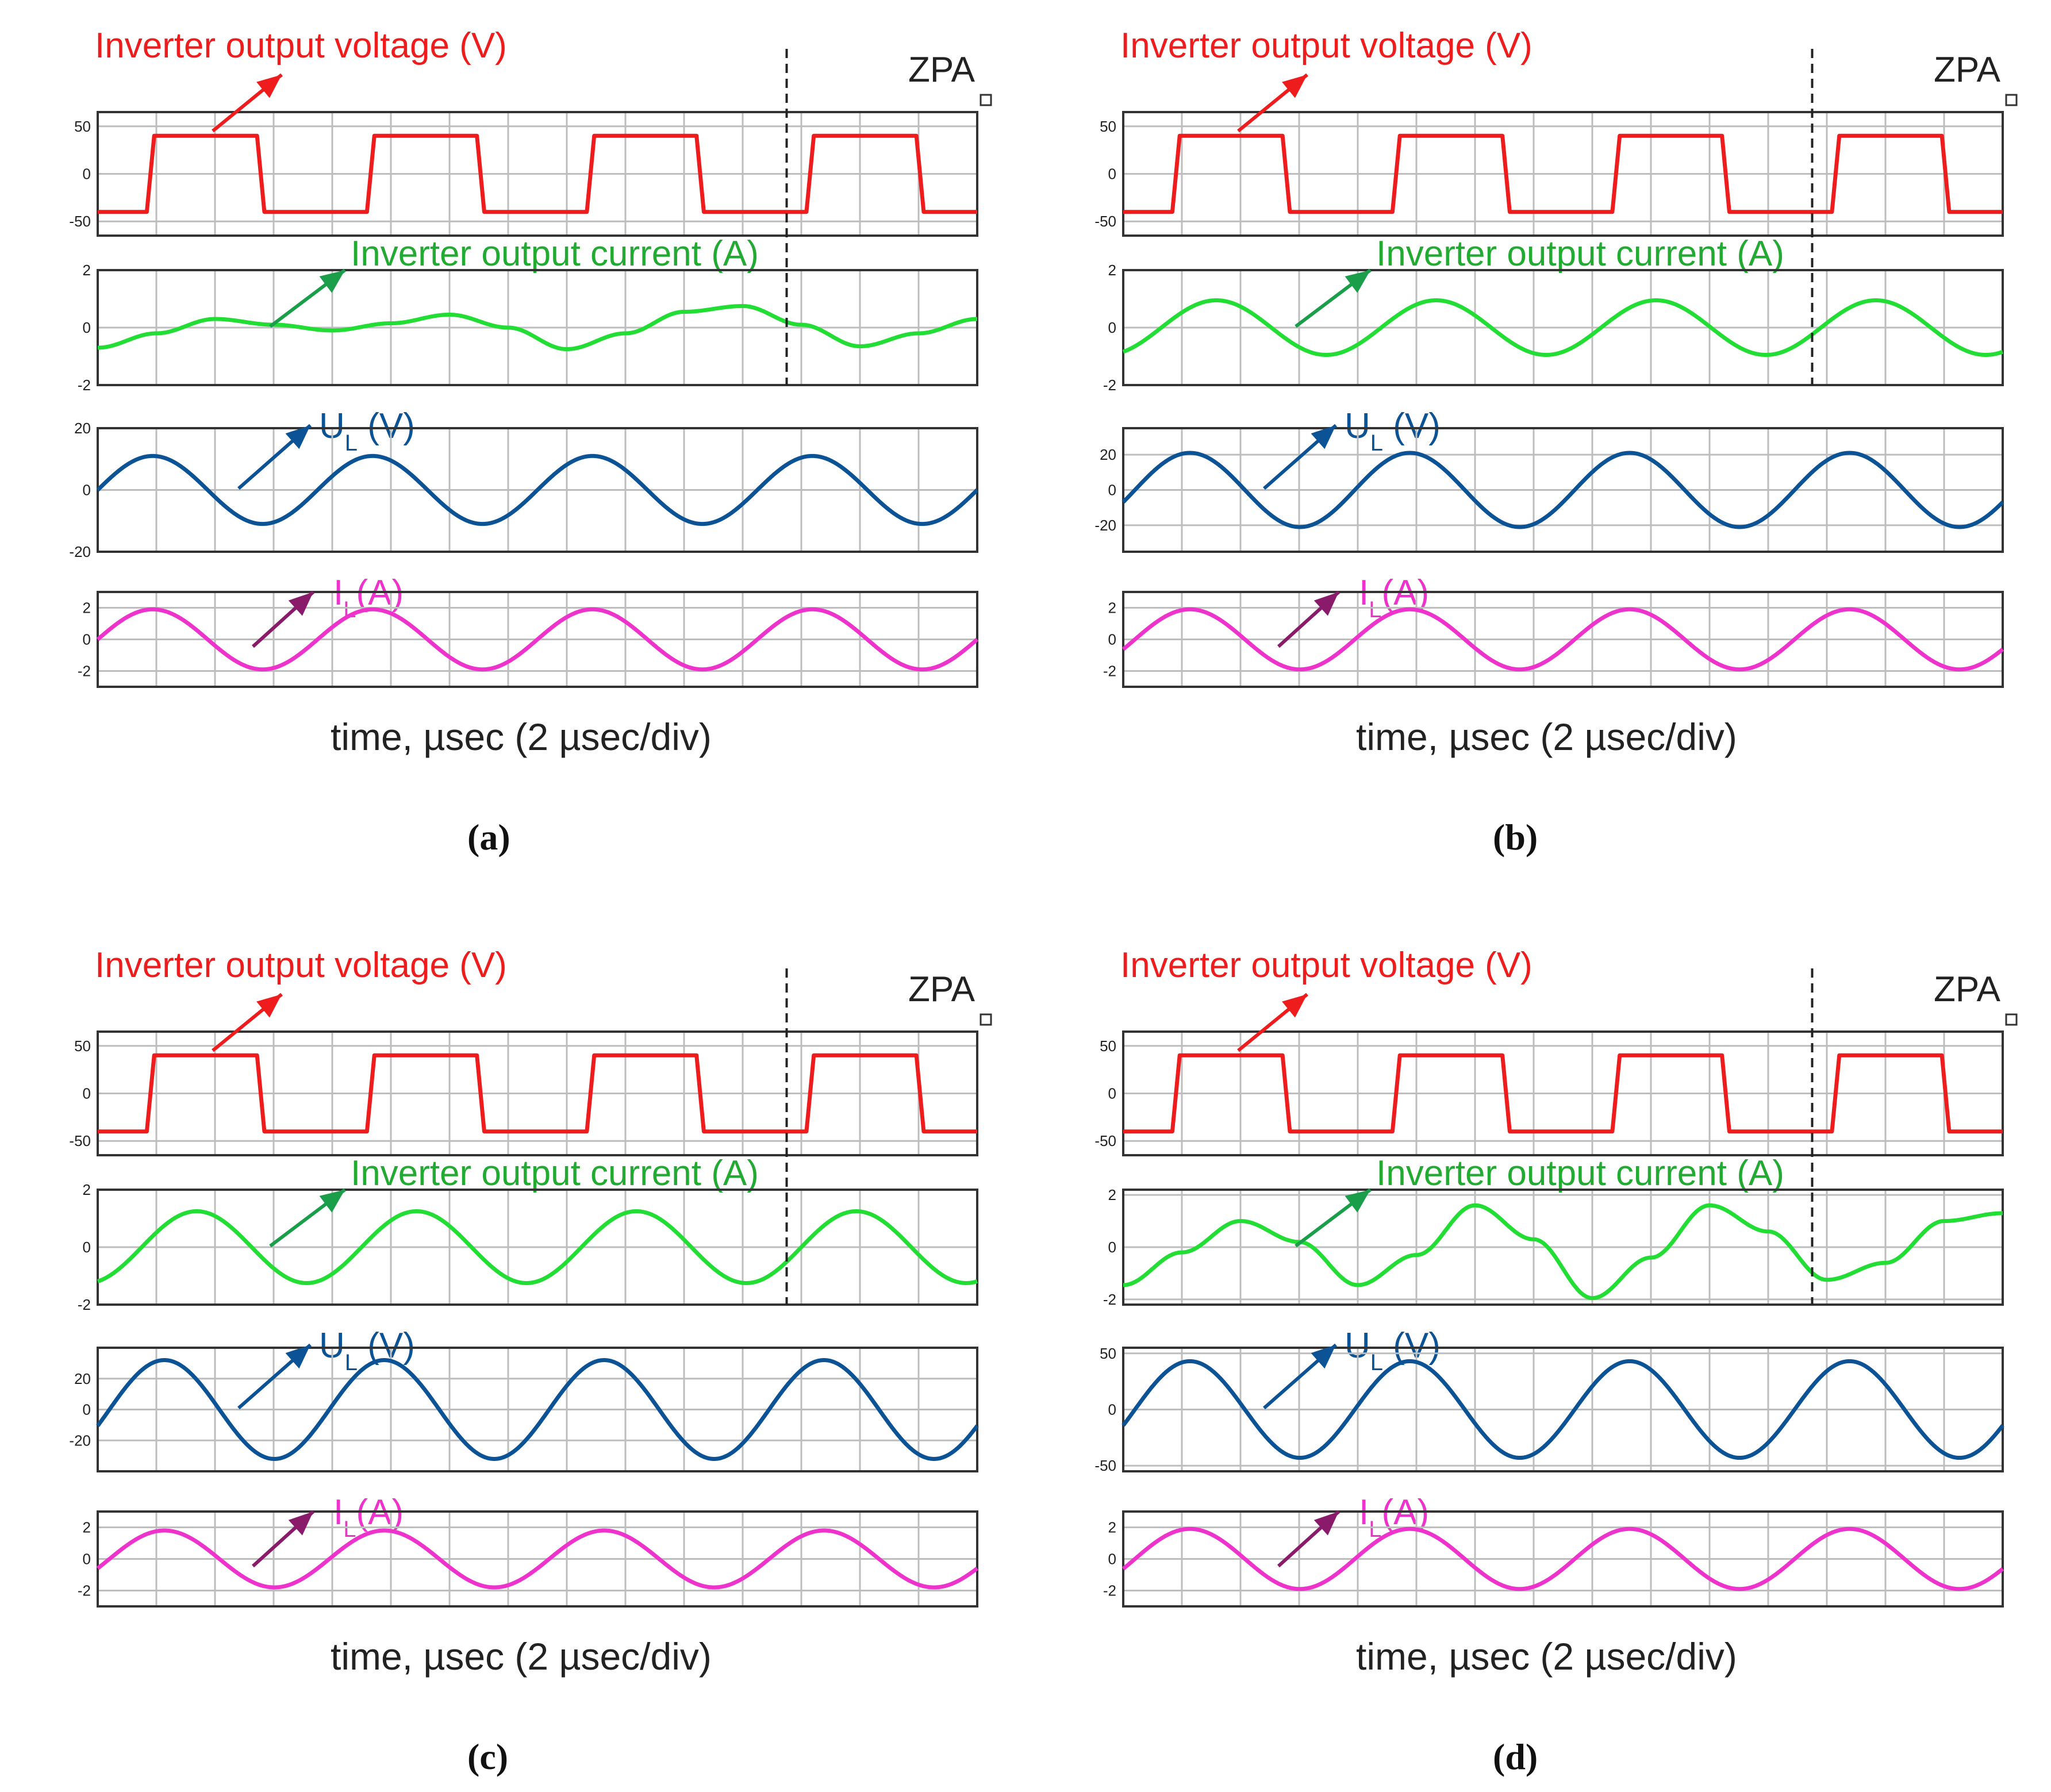 This screenshot has height=1792, width=2051. I want to click on voltage-trace, so click(1563, 173).